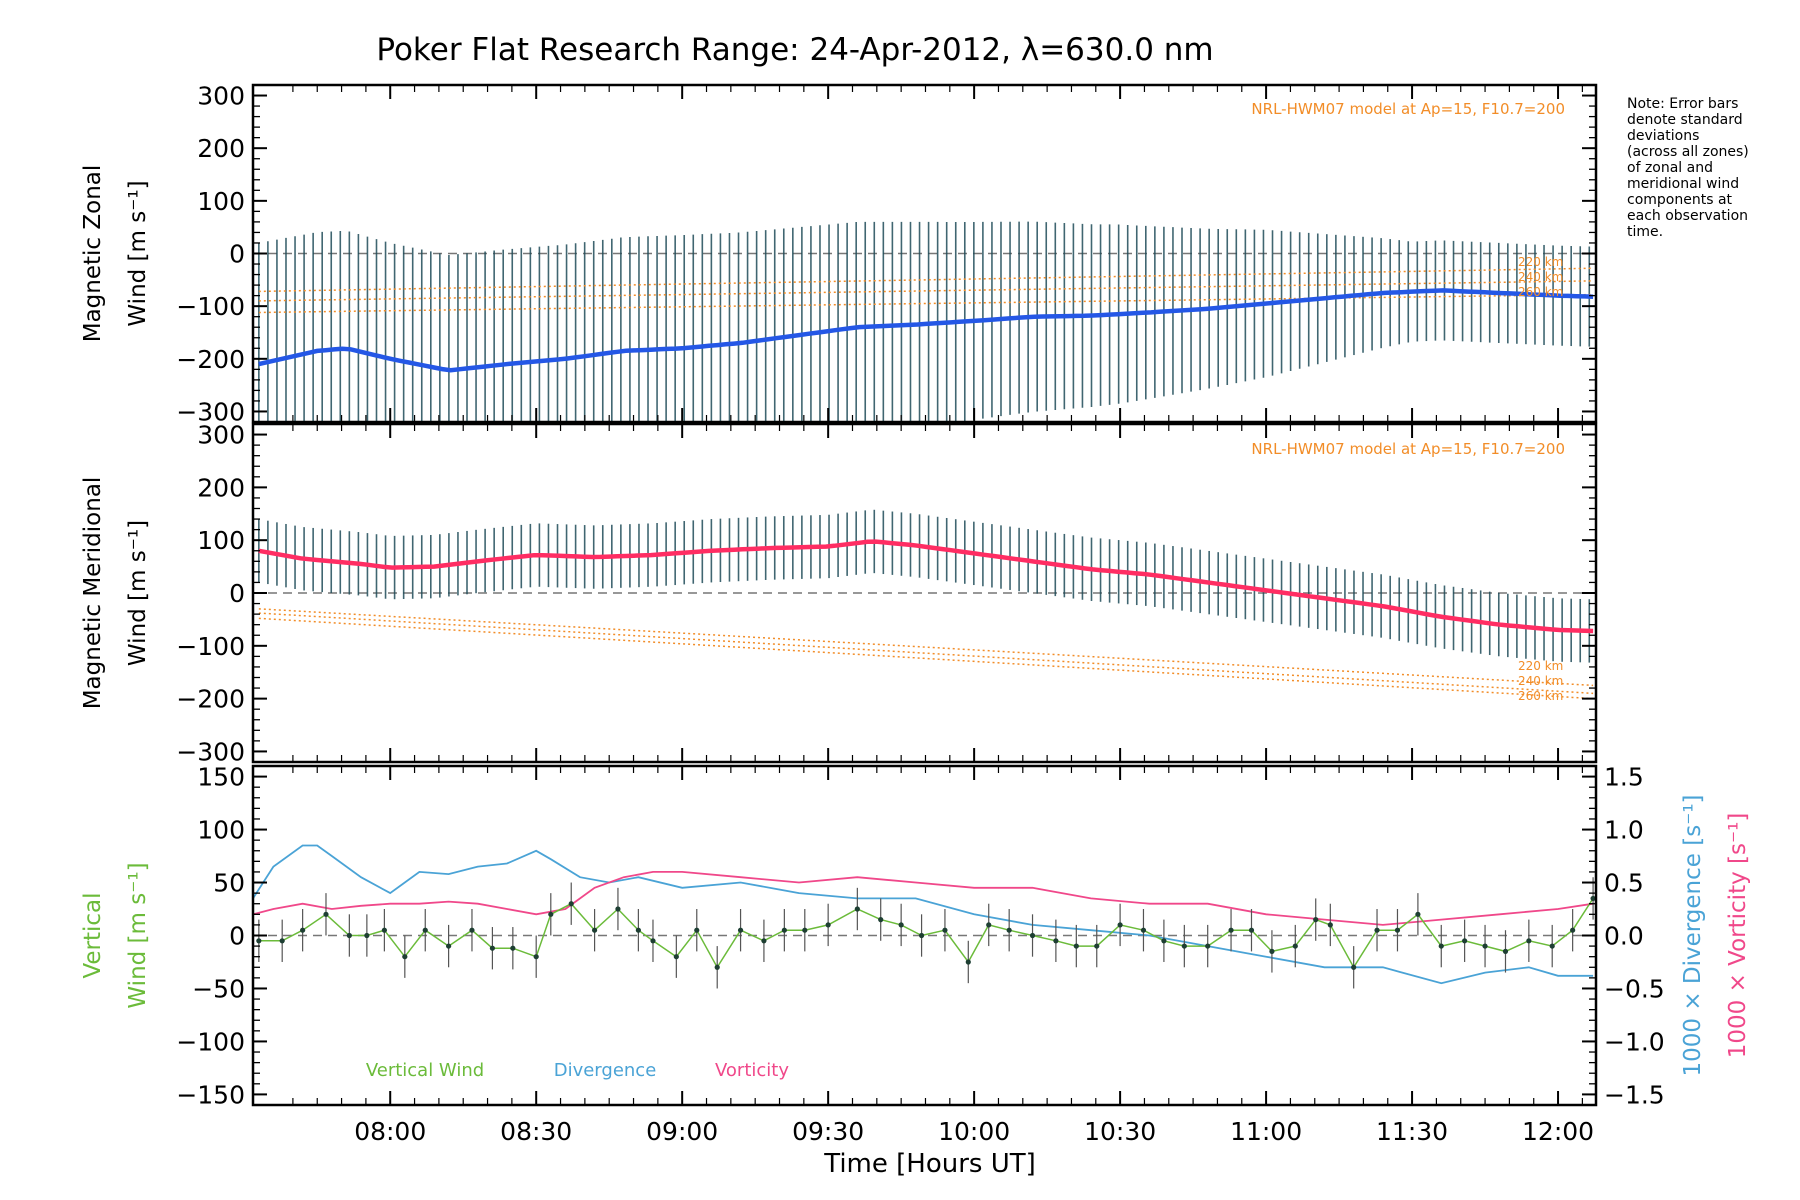  I want to click on vertical-ylabel-line1: Vertical, so click(93, 935).